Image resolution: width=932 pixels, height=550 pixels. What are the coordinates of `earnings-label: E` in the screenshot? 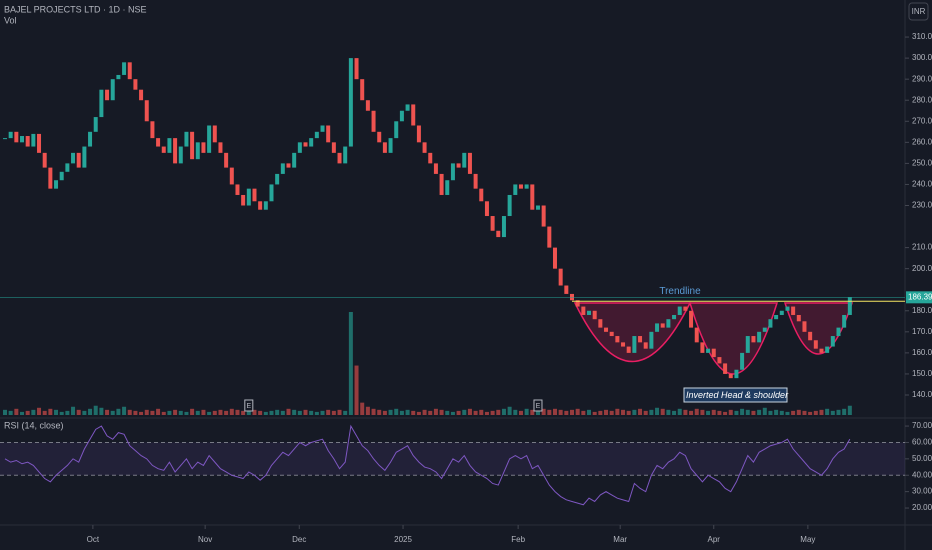 It's located at (538, 406).